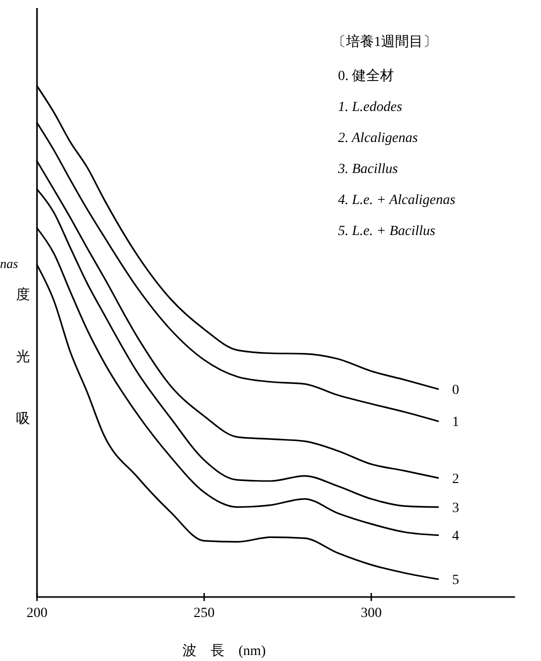  What do you see at coordinates (224, 651) in the screenshot?
I see `x-axis-title: 波 長 (nm)` at bounding box center [224, 651].